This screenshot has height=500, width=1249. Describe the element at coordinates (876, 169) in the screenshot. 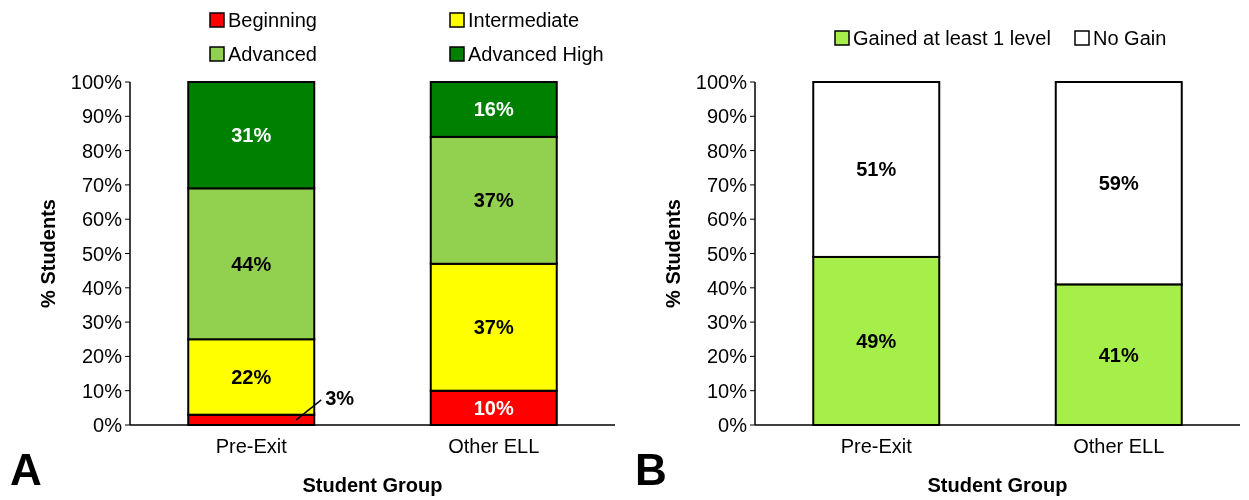

I see `data-label: 51%` at that location.